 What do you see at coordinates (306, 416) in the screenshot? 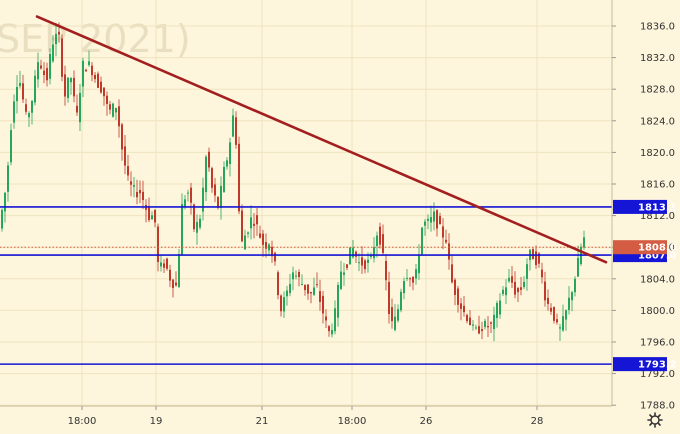
I see `time-axis: 18:00 19 21 18:00 26 28` at bounding box center [306, 416].